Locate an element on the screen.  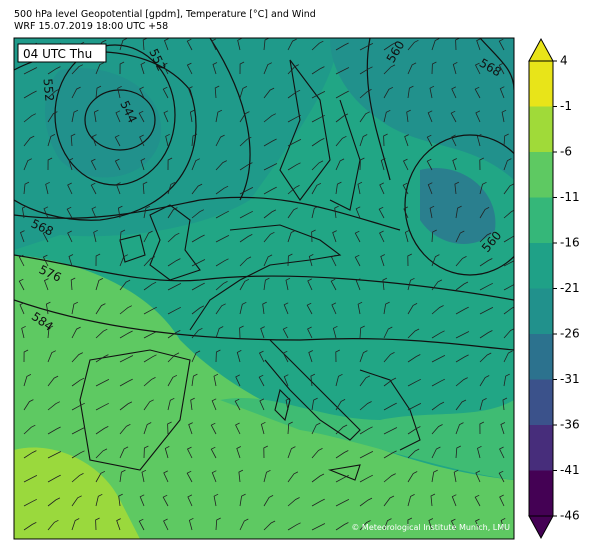
header-line-2: WRF 15.07.2019 18:00 UTC +58 is located at coordinates (91, 26).